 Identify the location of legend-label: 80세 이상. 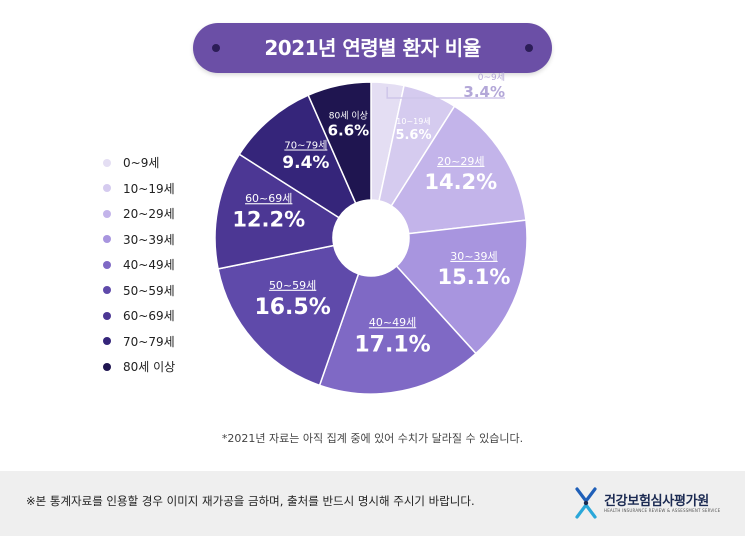
(149, 367).